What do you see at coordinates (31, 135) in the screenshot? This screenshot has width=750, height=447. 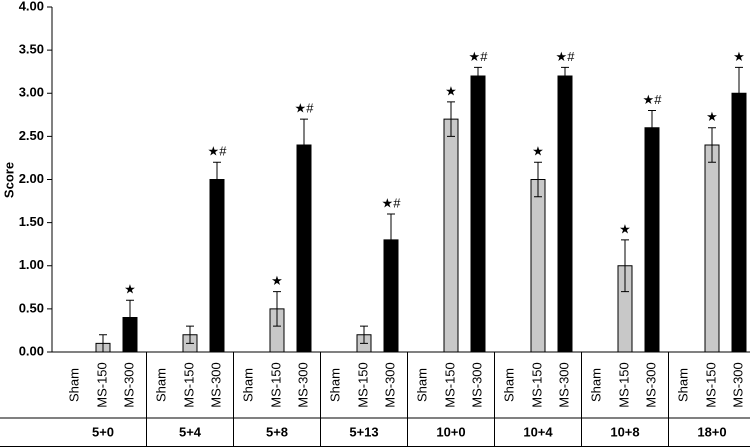 I see `y-tick-label: 2.50` at bounding box center [31, 135].